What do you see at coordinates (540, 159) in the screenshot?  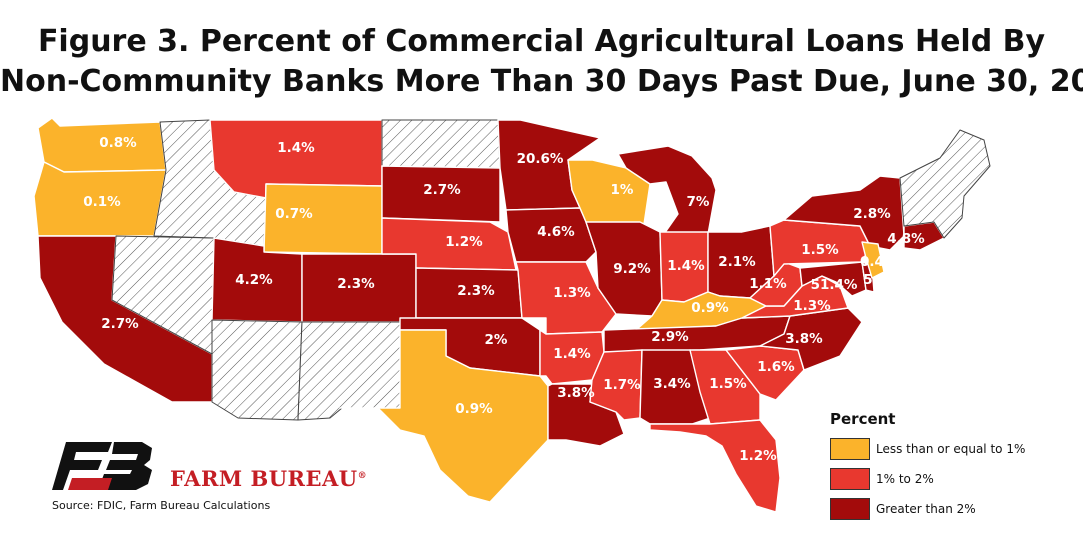 I see `label-mn: 20.6%` at bounding box center [540, 159].